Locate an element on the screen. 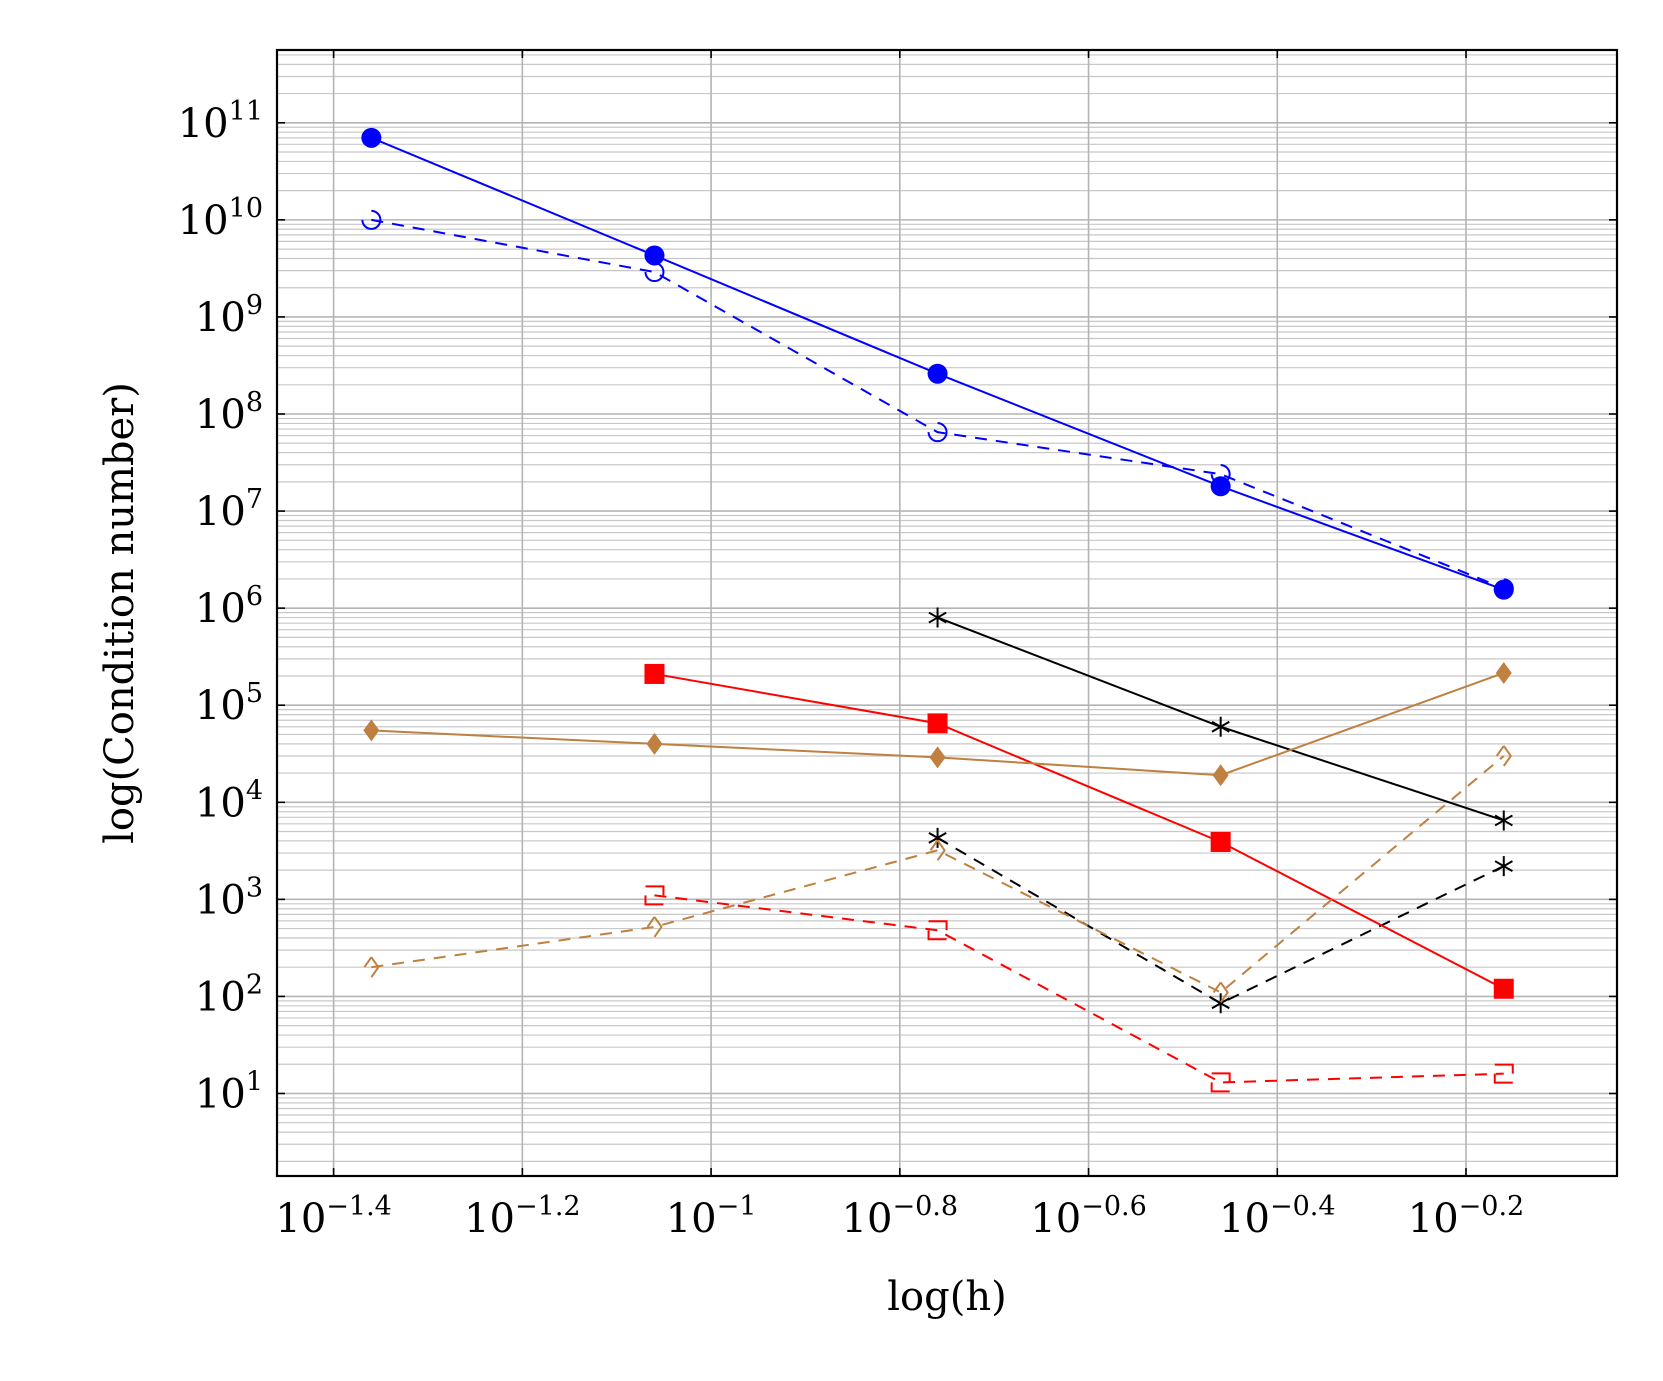 The image size is (1663, 1381). y-tick-label: 107 is located at coordinates (229, 509).